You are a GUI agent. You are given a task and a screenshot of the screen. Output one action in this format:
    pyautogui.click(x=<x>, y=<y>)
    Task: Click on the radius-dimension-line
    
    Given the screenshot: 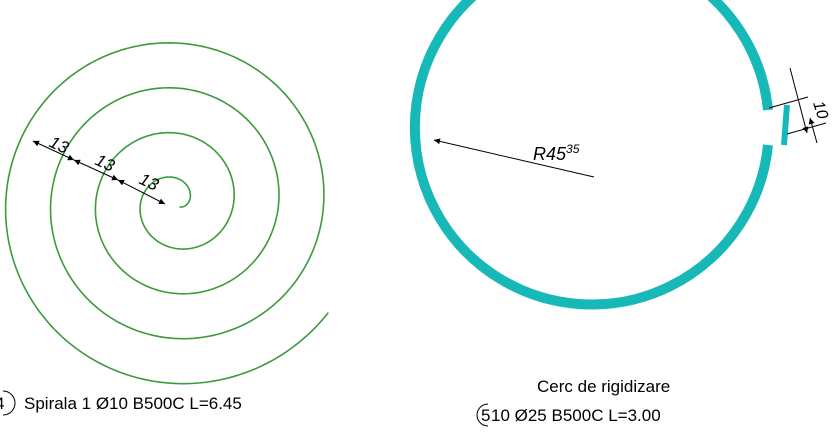 What is the action you would take?
    pyautogui.click(x=514, y=158)
    